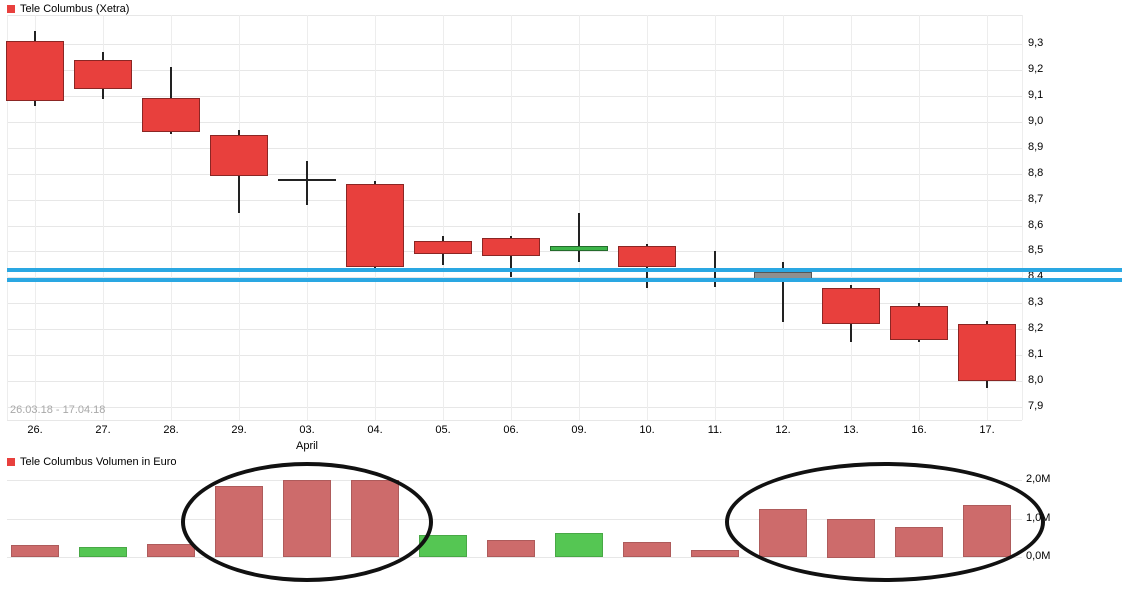 The height and width of the screenshot is (601, 1124). What do you see at coordinates (851, 430) in the screenshot?
I see `date-axis-label: 13.` at bounding box center [851, 430].